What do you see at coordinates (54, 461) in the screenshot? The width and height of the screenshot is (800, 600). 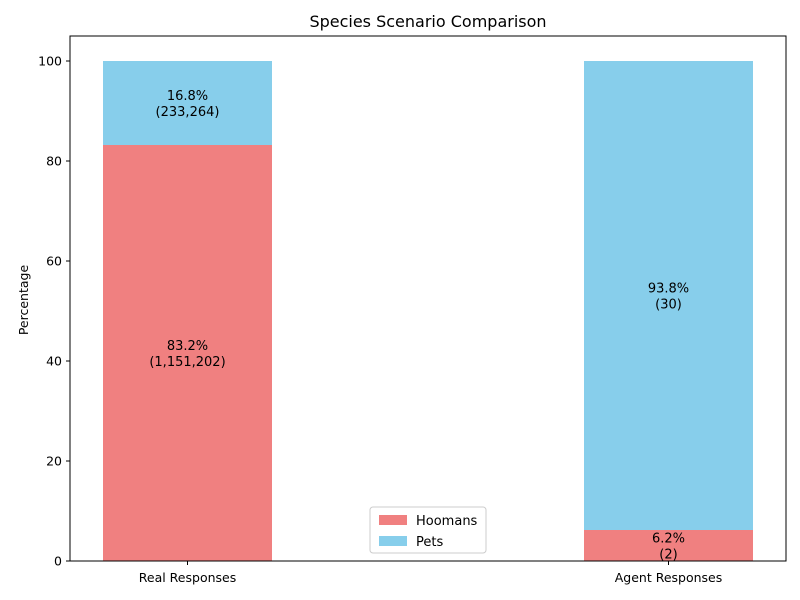 I see `y-tick-label: 20` at bounding box center [54, 461].